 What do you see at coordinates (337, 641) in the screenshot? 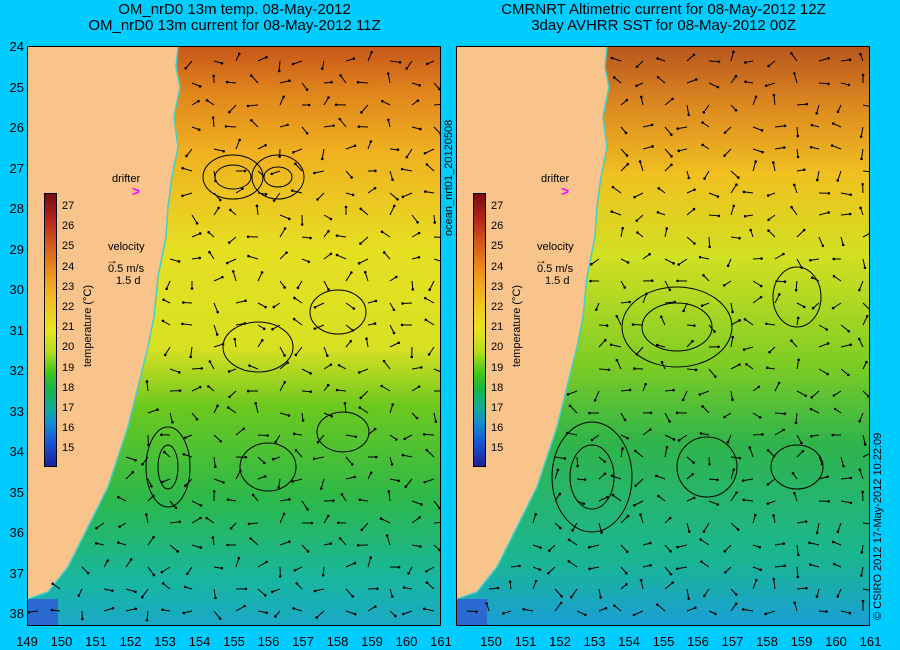
I see `longitude-label: 158` at bounding box center [337, 641].